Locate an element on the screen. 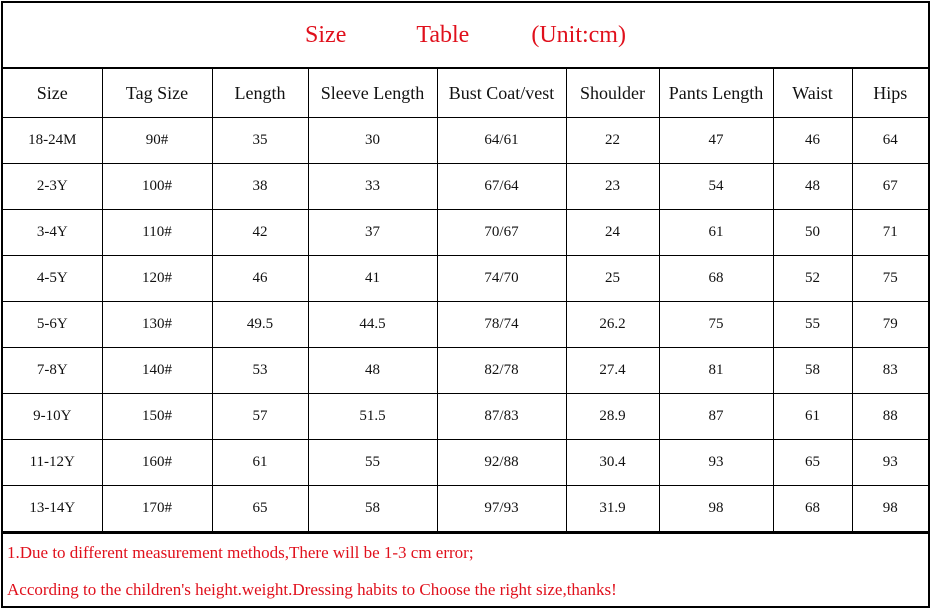 The width and height of the screenshot is (933, 611). column-header: Tag Size is located at coordinates (157, 93).